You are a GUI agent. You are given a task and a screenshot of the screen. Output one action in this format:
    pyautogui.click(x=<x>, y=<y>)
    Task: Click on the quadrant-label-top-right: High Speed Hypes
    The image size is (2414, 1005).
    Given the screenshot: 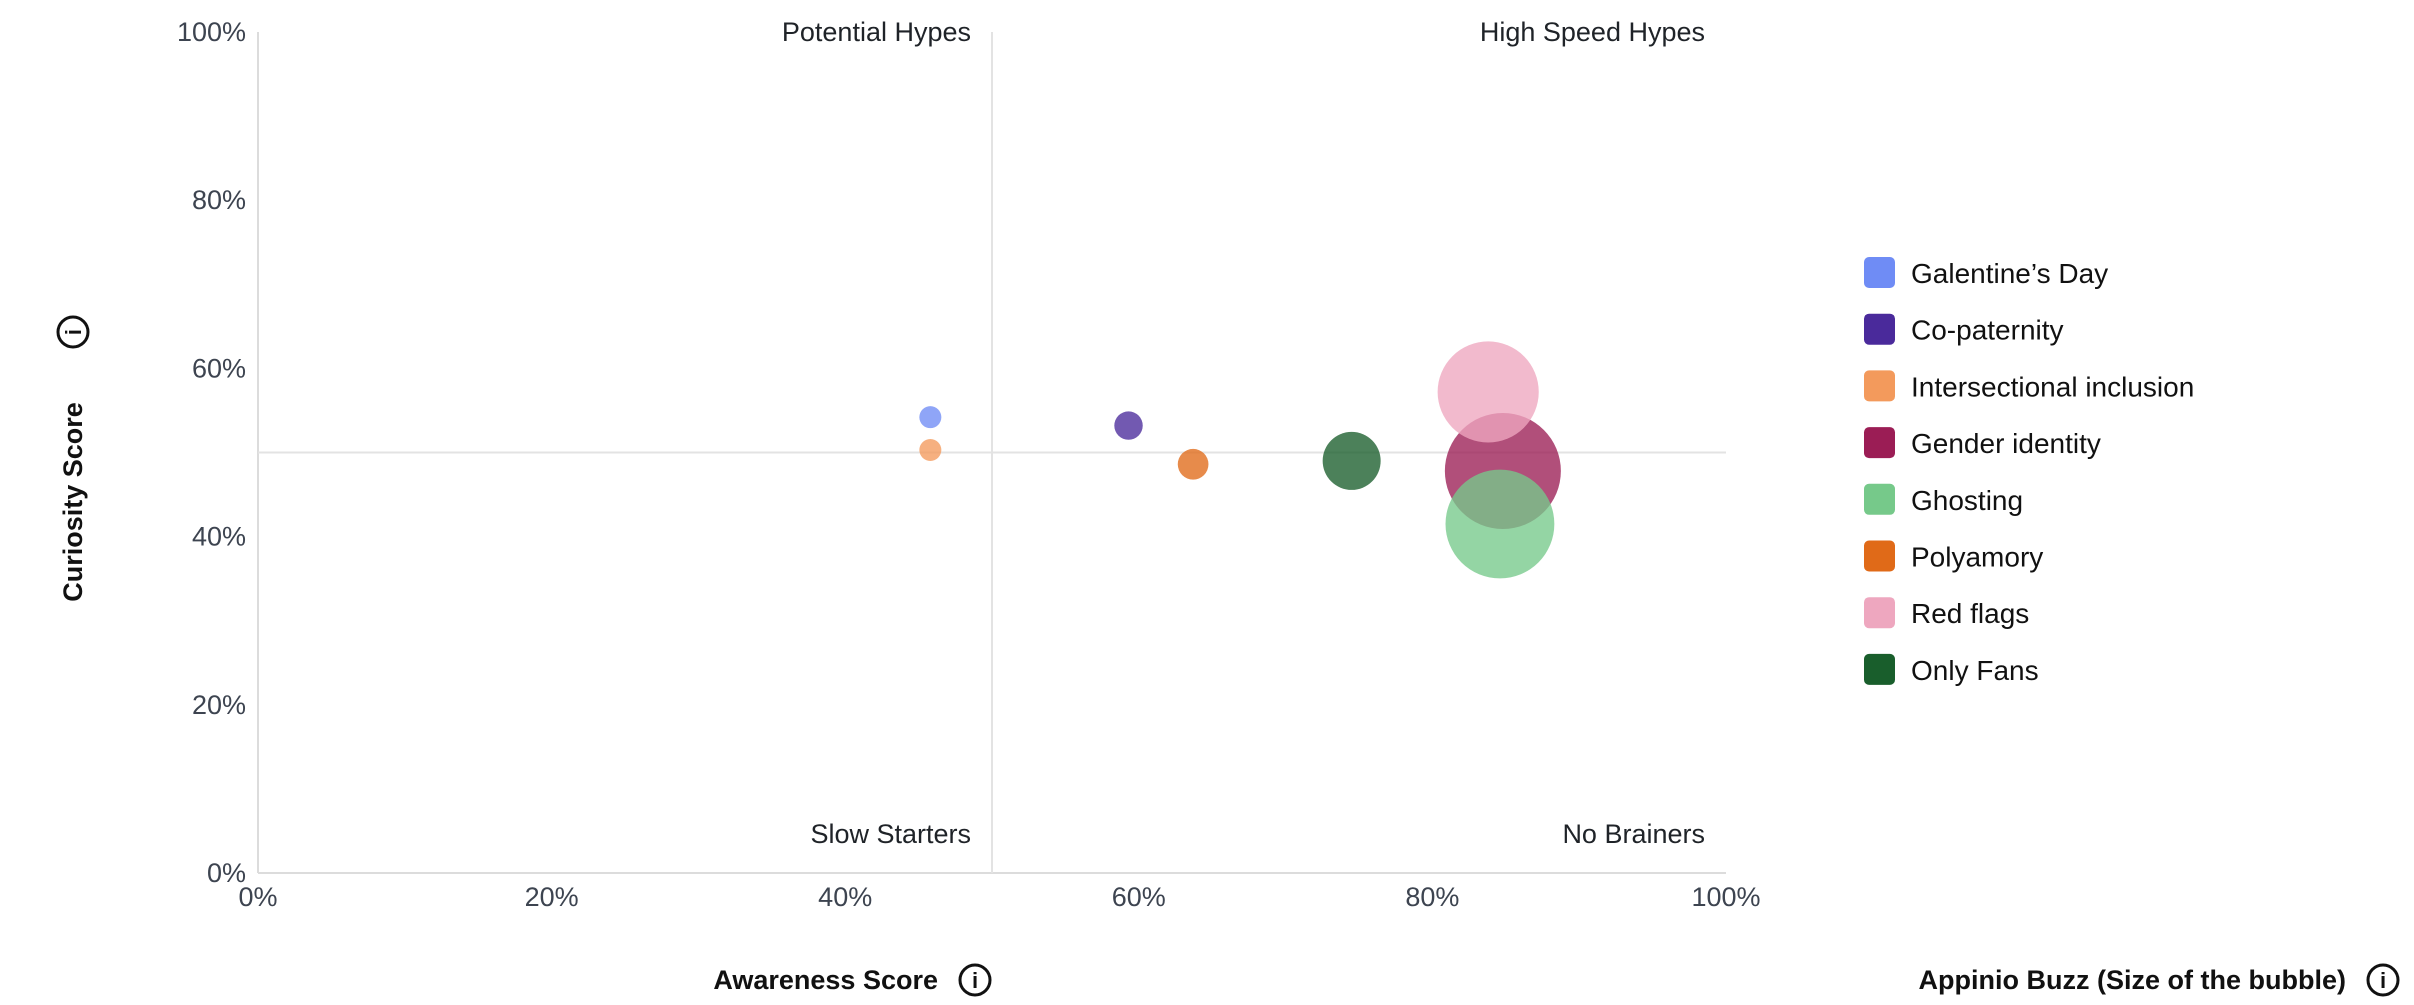 What is the action you would take?
    pyautogui.click(x=1592, y=32)
    